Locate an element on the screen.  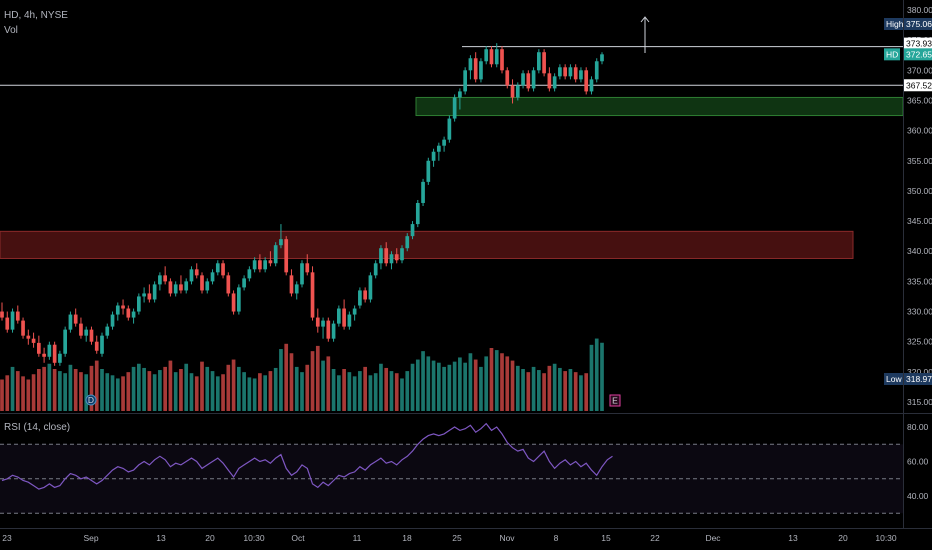
resistance-zone is located at coordinates (427, 244).